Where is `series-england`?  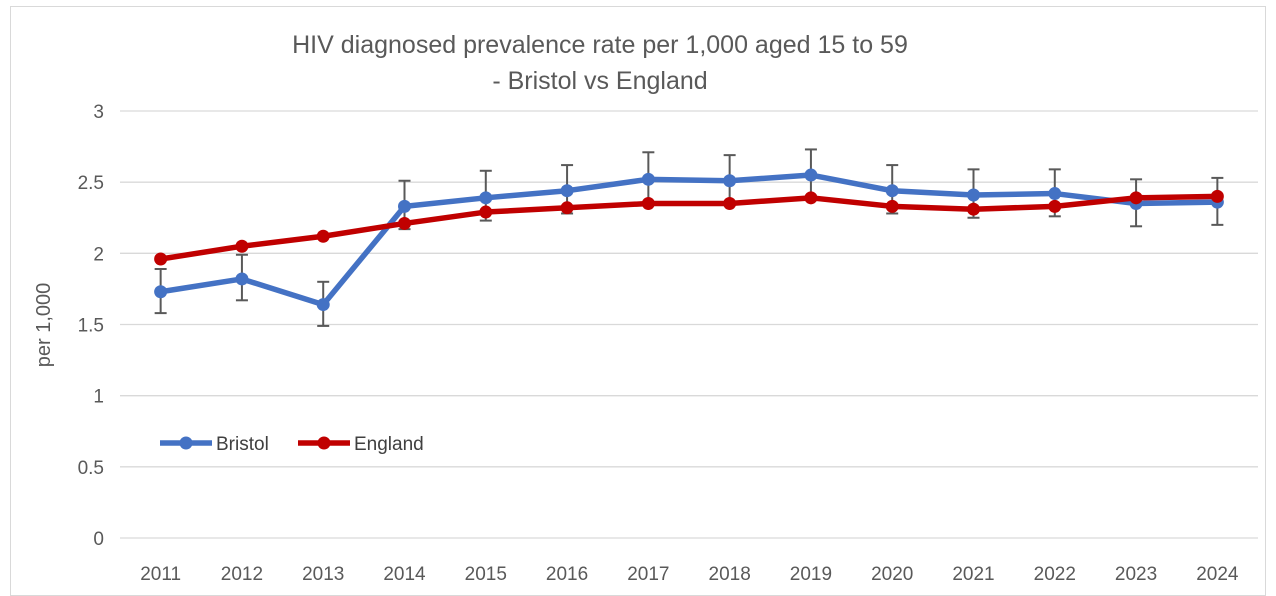
series-england is located at coordinates (689, 227).